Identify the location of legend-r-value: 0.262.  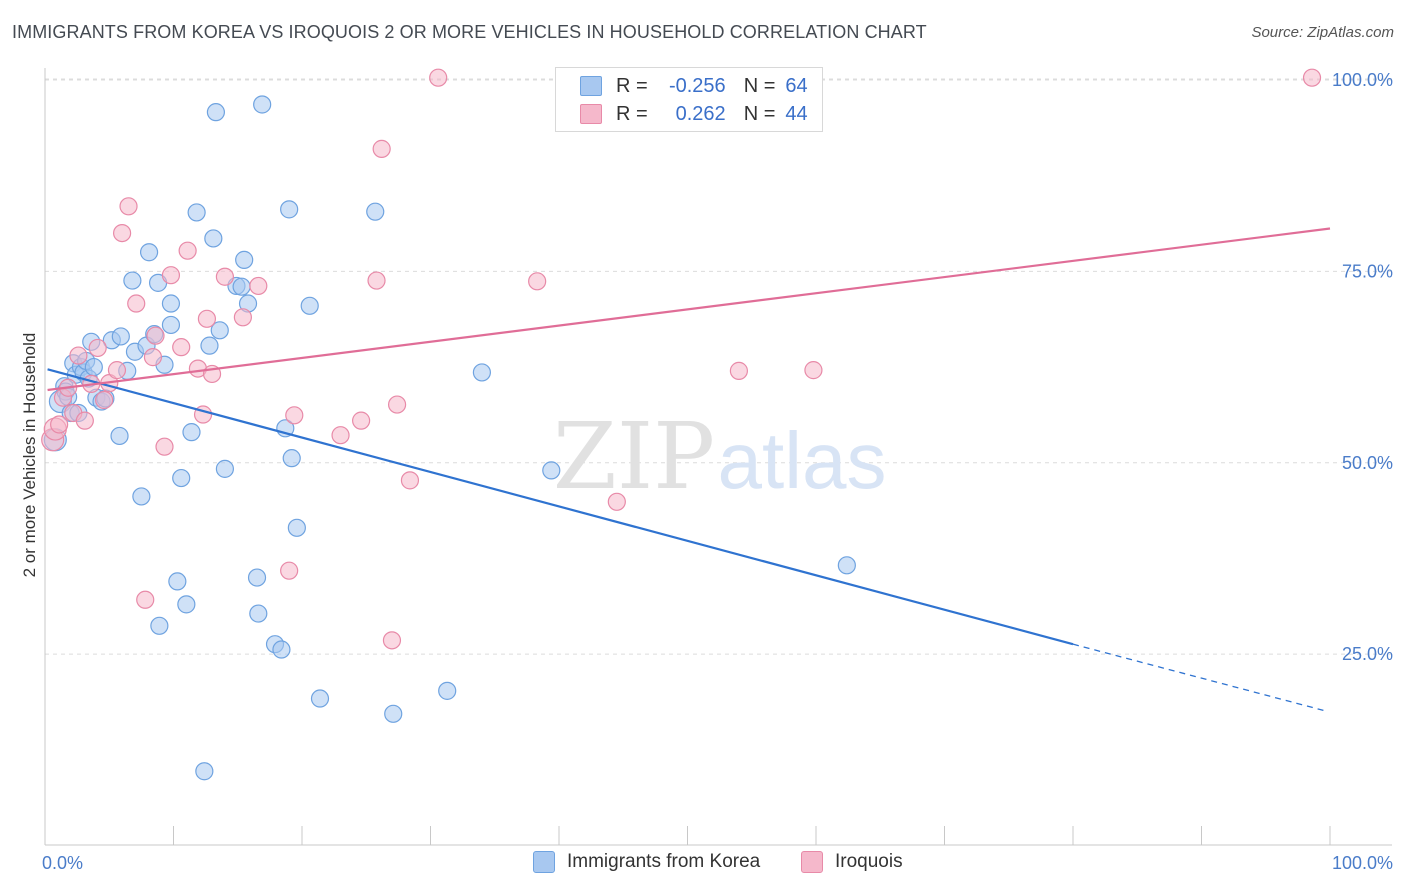
(700, 113).